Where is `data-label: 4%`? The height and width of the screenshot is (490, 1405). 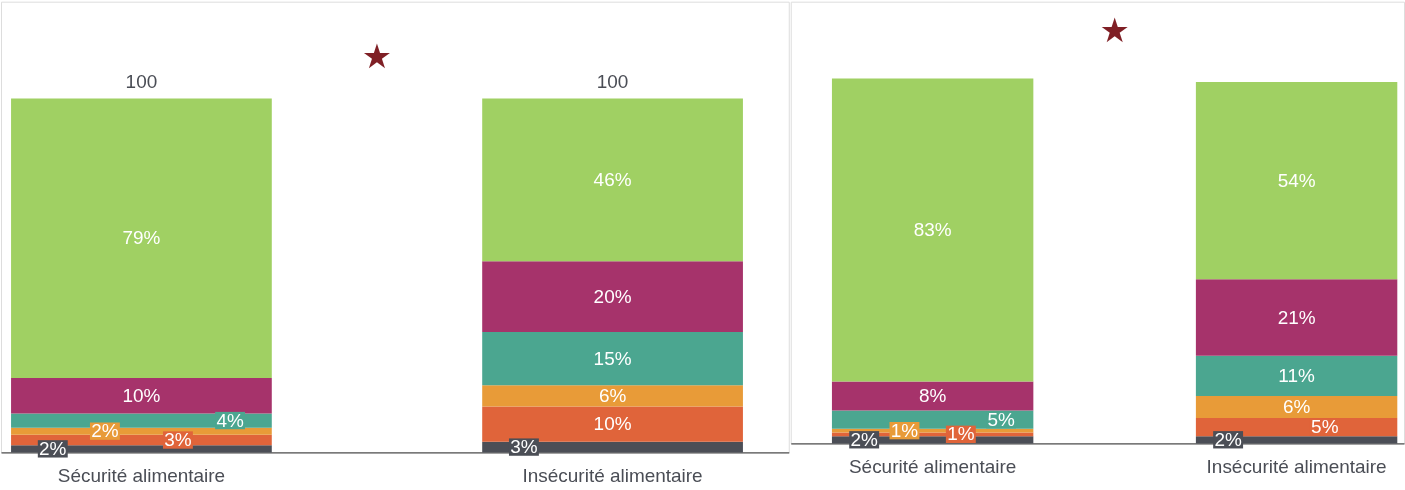
data-label: 4% is located at coordinates (230, 420).